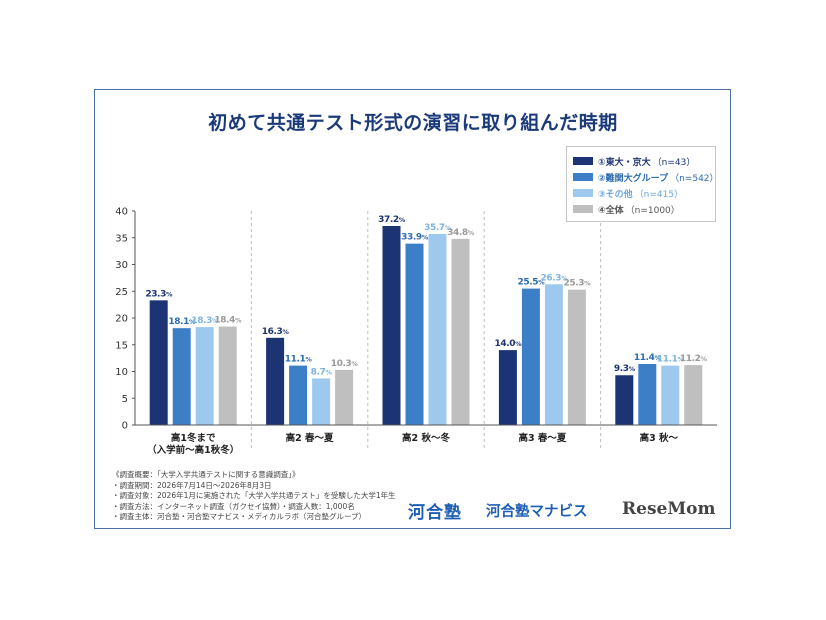 The width and height of the screenshot is (826, 620). I want to click on legend-item-all: ④全体 （n=1000）, so click(641, 209).